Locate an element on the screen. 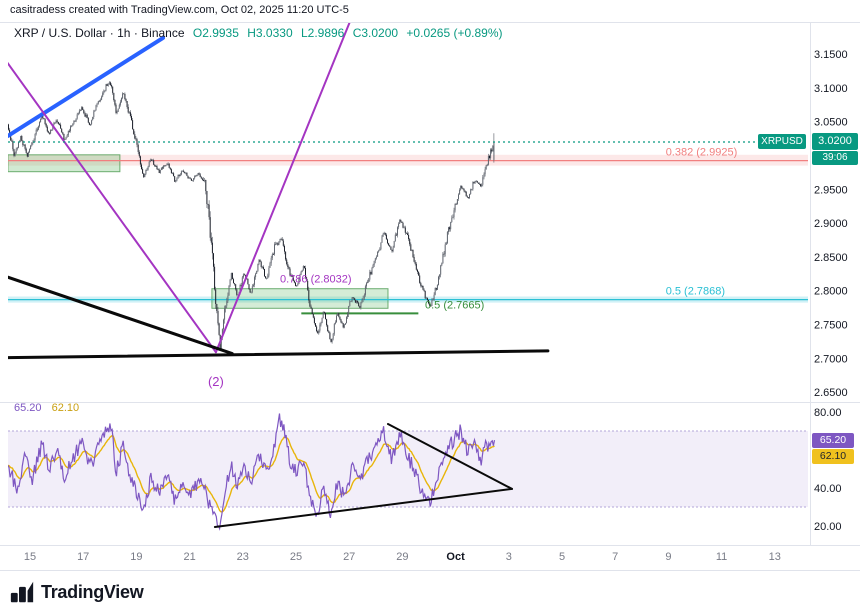 This screenshot has width=860, height=616. legend-low: L2.9896 is located at coordinates (322, 33).